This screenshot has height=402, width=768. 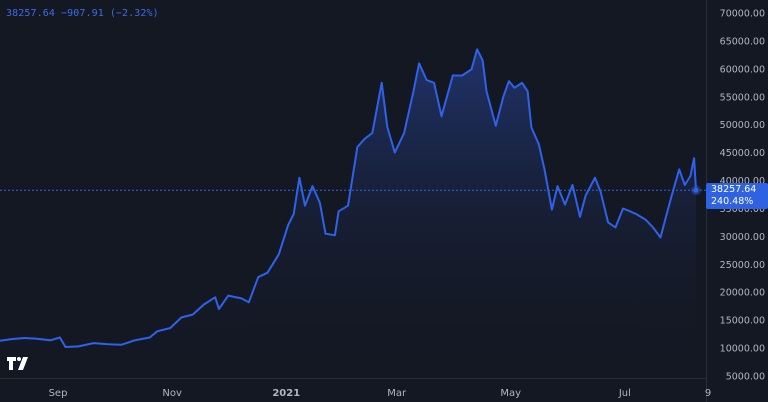 I want to click on y-tick-label: 25000.00, so click(x=742, y=265).